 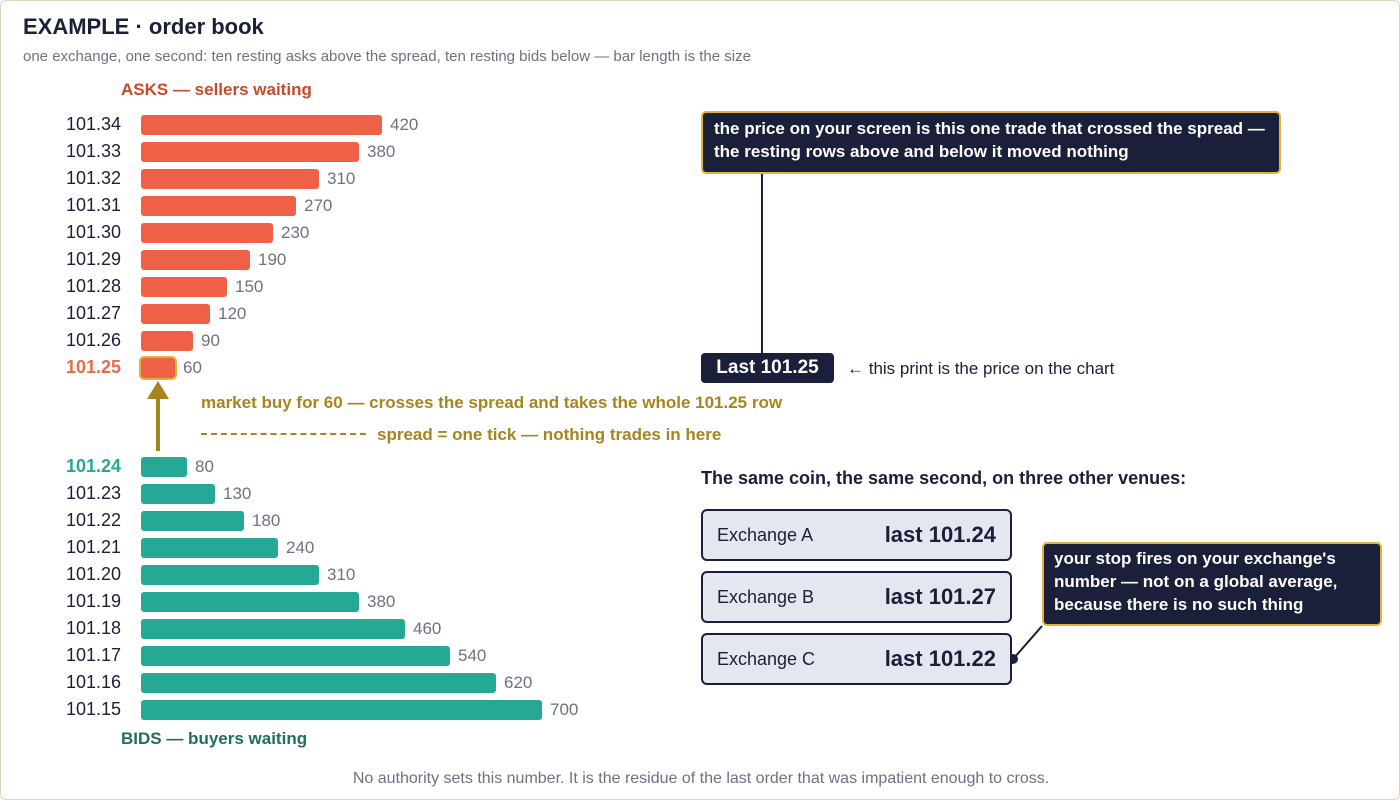 I want to click on ask-row: 101.26 90, so click(x=321, y=340).